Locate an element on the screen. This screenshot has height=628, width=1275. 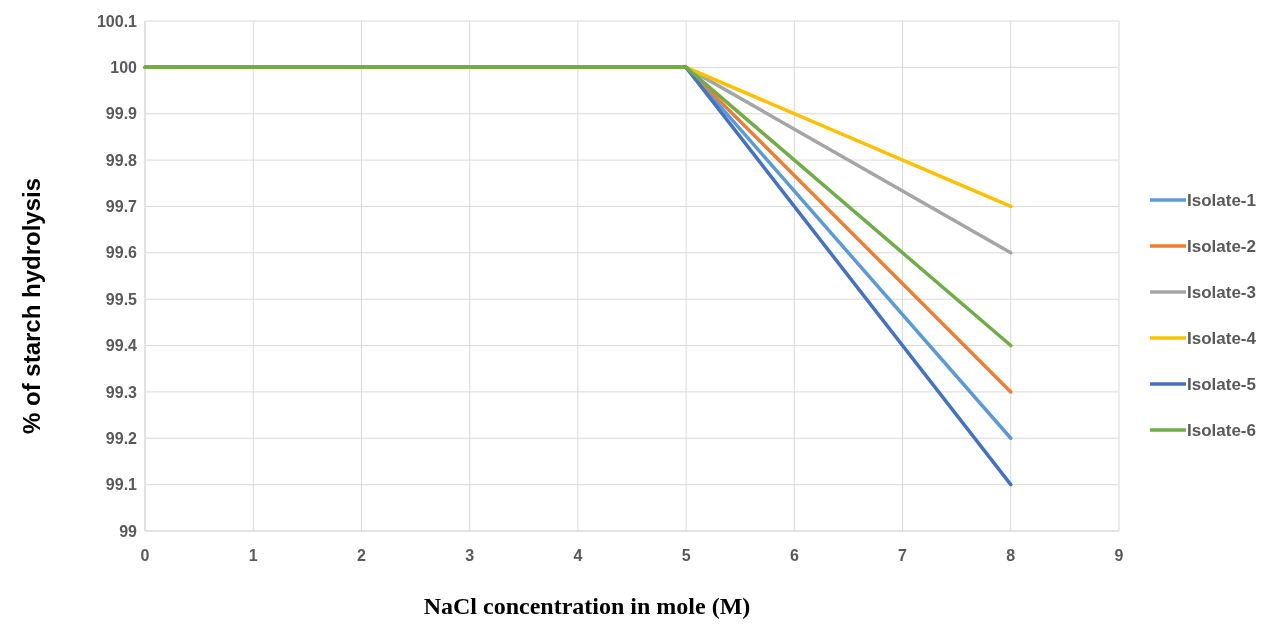
y-tick-label: 99.8 is located at coordinates (121, 160).